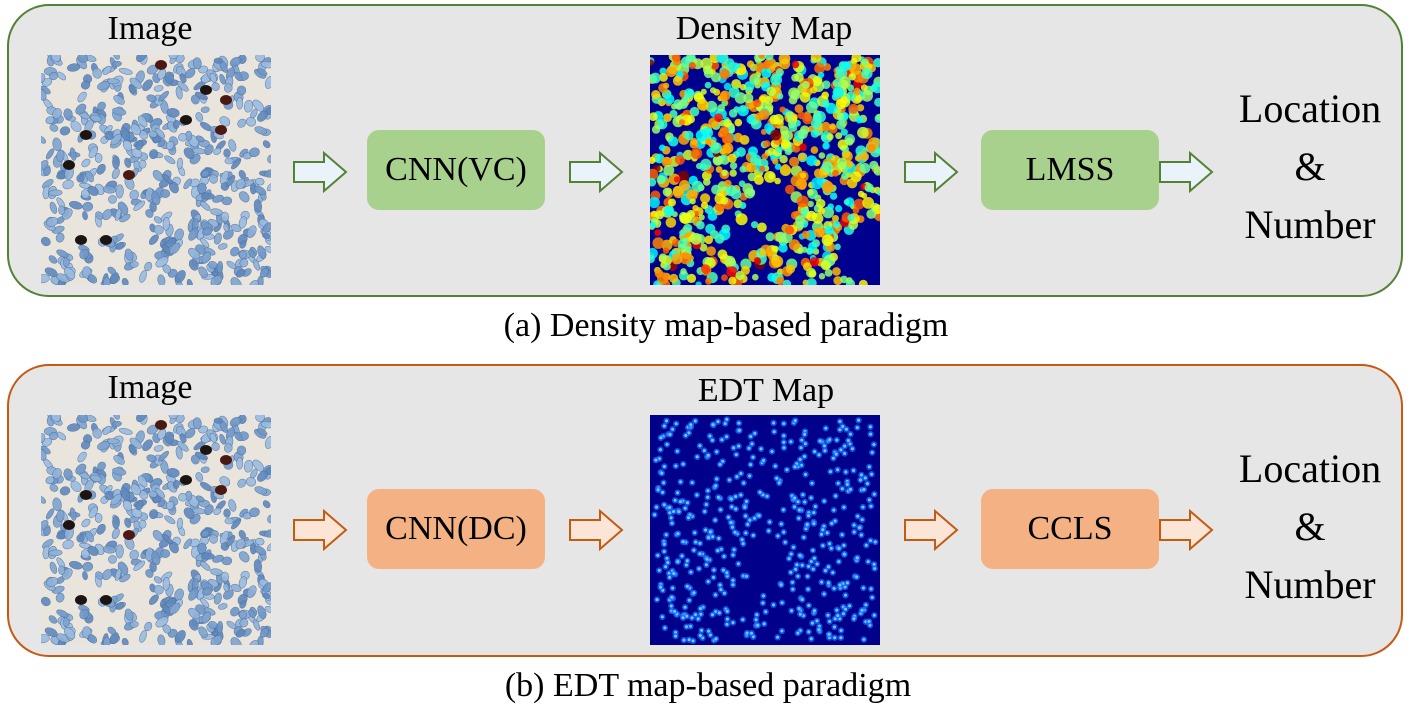  I want to click on output-location-number-b: Location & Number, so click(1310, 527).